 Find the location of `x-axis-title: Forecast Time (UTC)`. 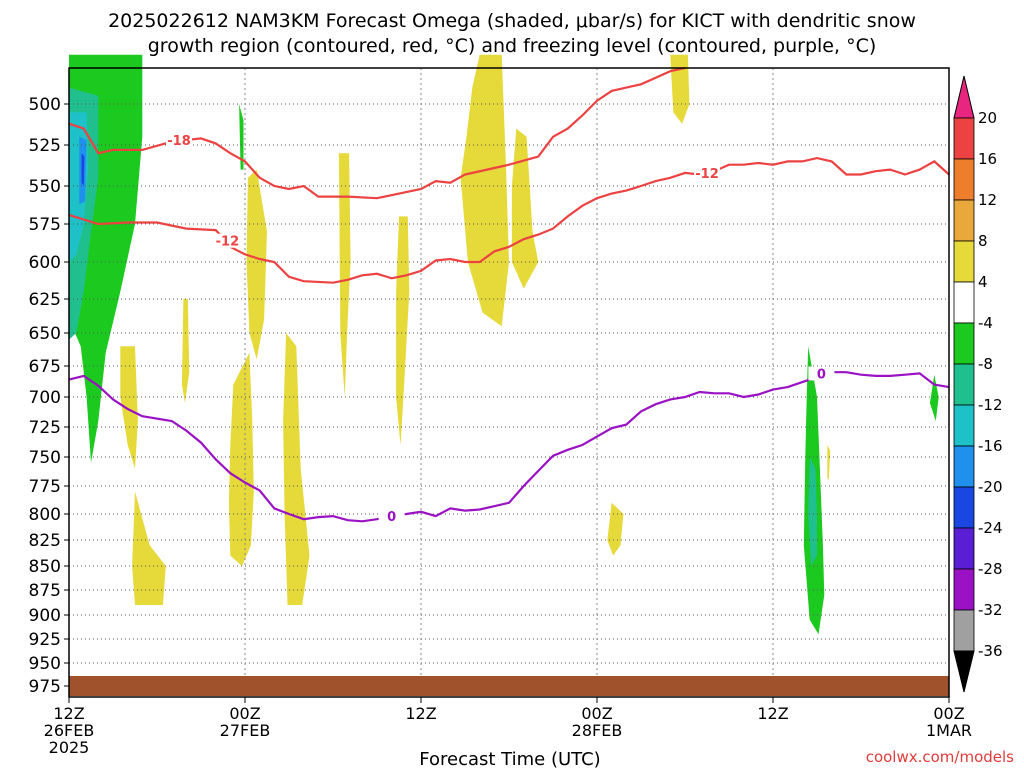

x-axis-title: Forecast Time (UTC) is located at coordinates (509, 758).